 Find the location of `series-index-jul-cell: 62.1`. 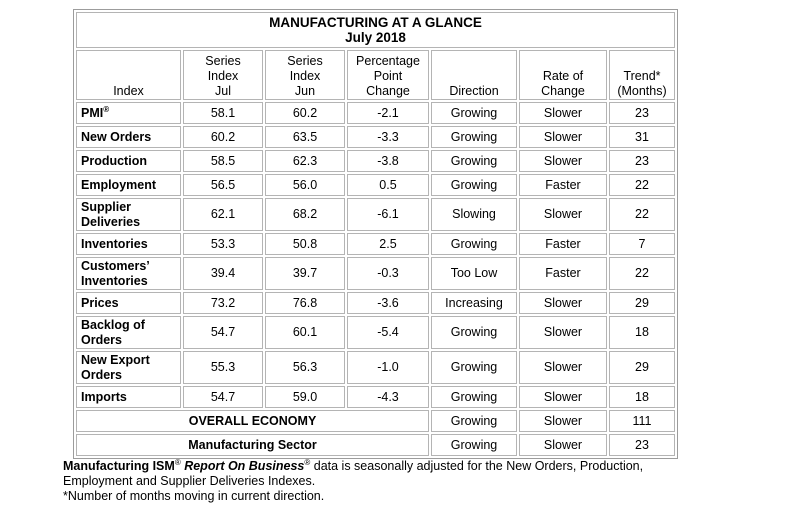

series-index-jul-cell: 62.1 is located at coordinates (223, 214).